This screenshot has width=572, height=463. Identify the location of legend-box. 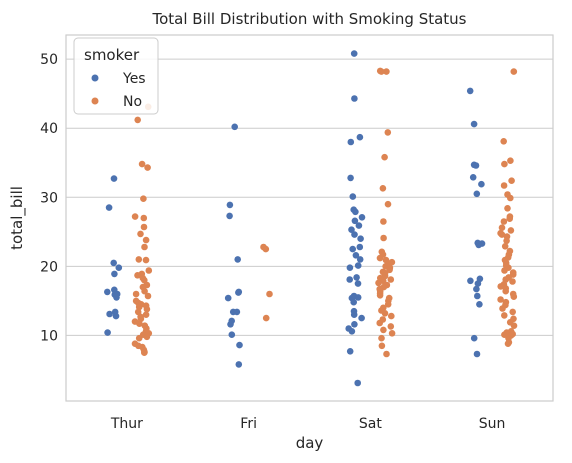
(116, 76).